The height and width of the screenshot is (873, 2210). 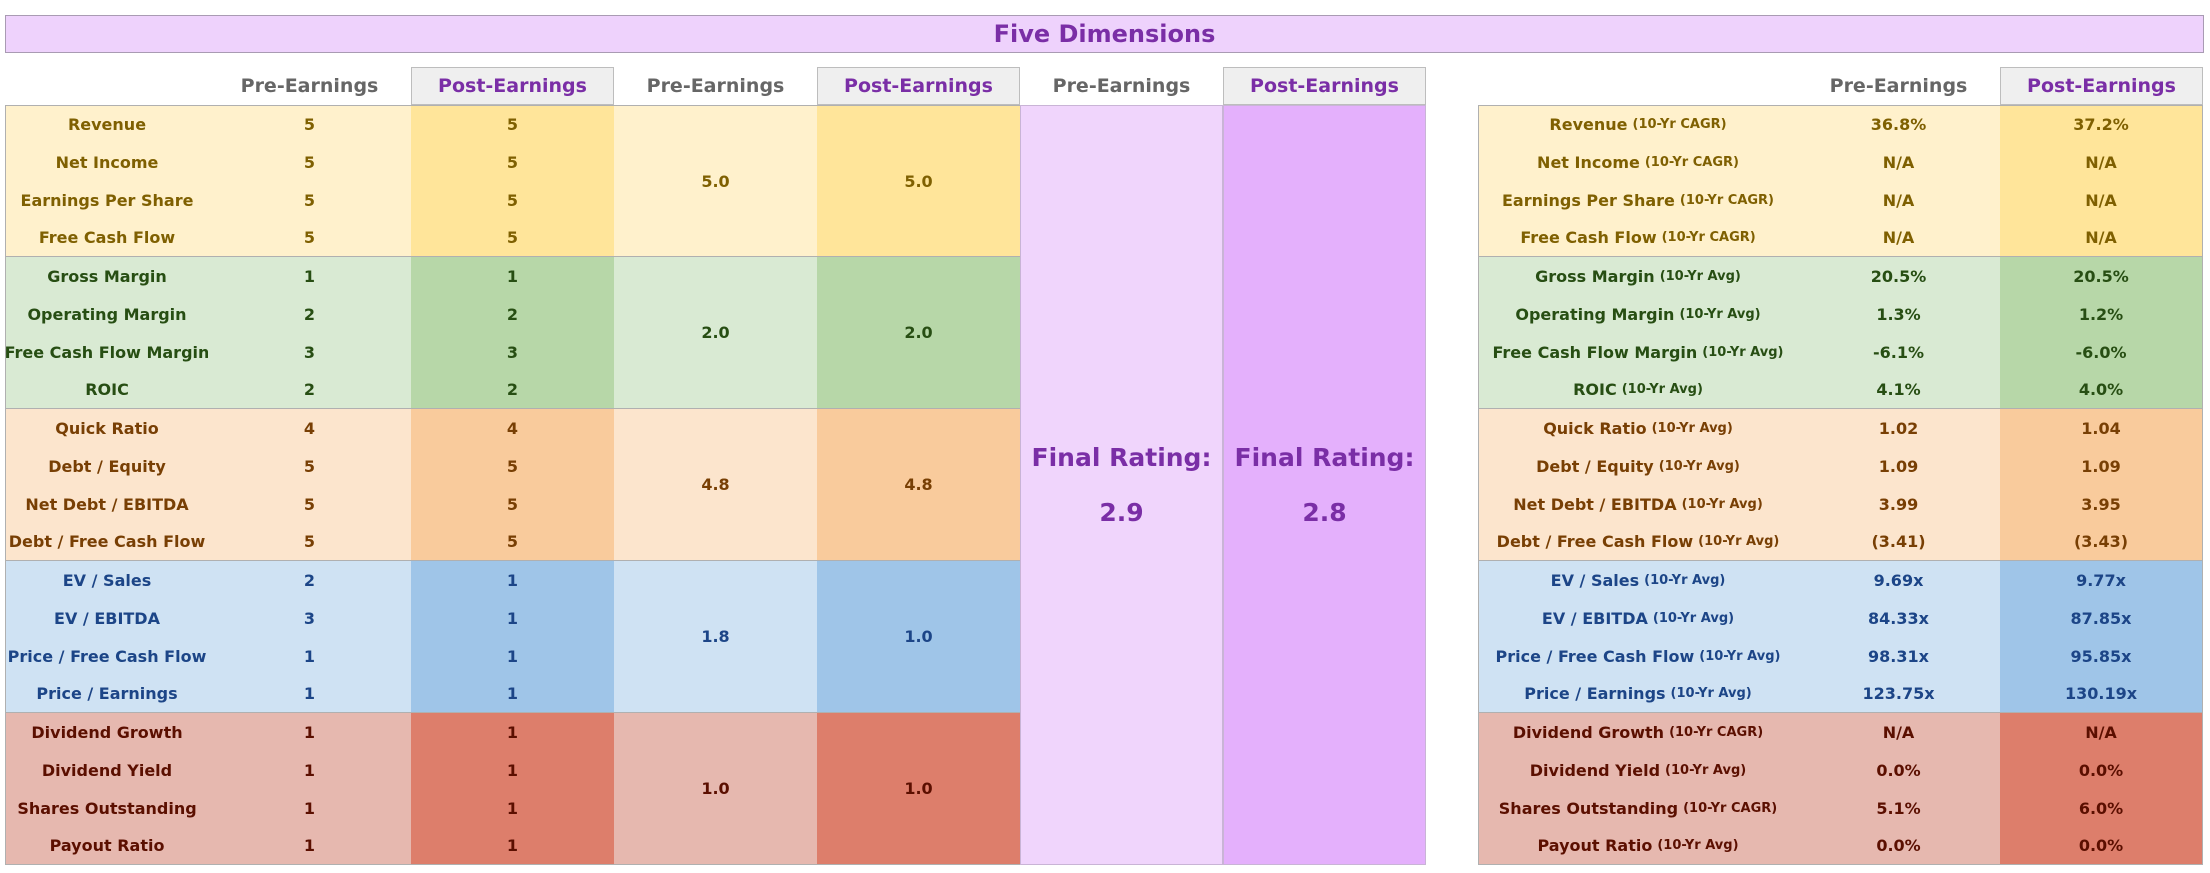 I want to click on final-rating-pre: Final Rating: 2.9, so click(x=1121, y=485).